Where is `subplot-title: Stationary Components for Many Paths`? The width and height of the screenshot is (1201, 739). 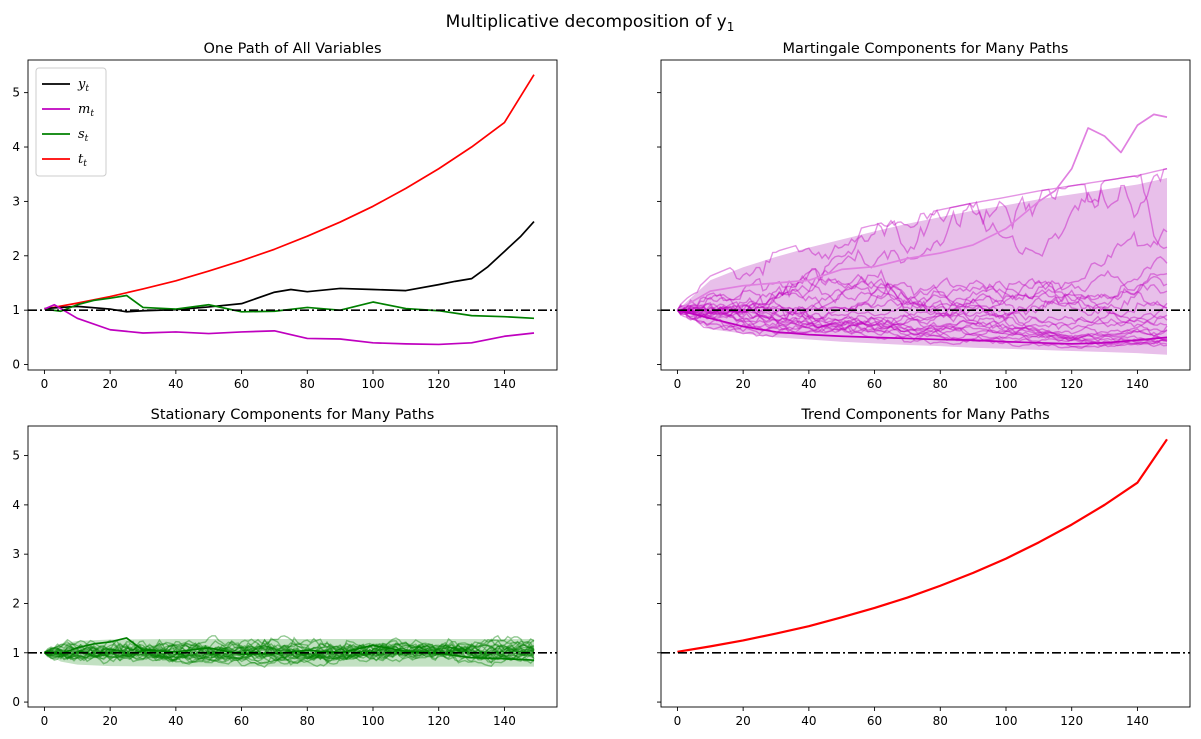 subplot-title: Stationary Components for Many Paths is located at coordinates (293, 415).